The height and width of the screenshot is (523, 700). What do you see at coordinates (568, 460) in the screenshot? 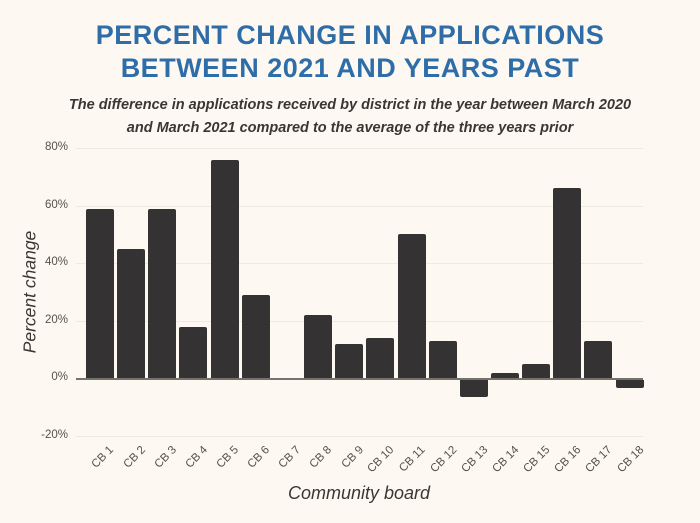
I see `x-tick-label: CB 16` at bounding box center [568, 460].